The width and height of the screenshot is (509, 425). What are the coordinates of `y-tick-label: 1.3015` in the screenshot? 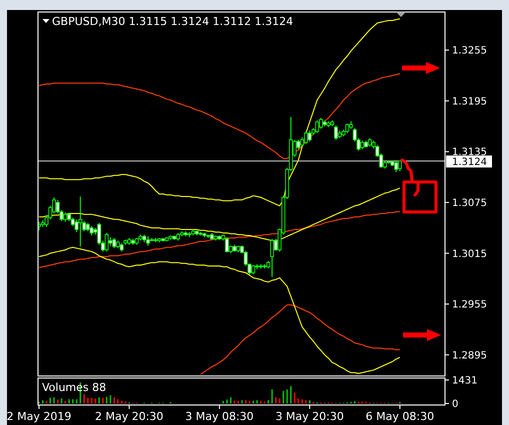 It's located at (469, 254).